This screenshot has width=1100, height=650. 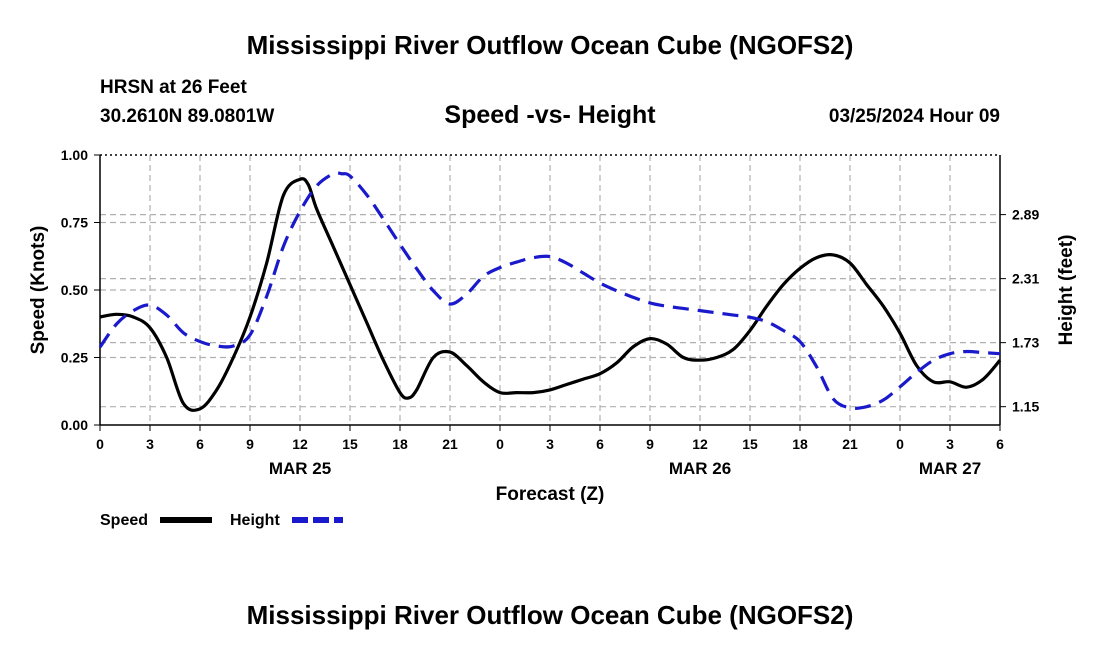 I want to click on y2-axis-title: Height (feet), so click(x=1066, y=290).